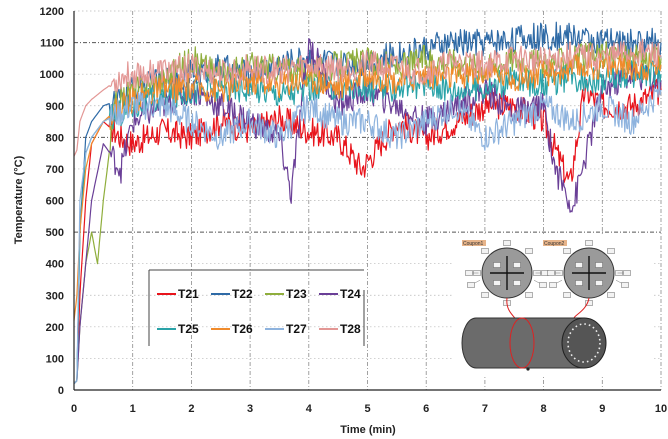  I want to click on thermocouple-schematic: Coupon1 Coupon2, so click(552, 306).